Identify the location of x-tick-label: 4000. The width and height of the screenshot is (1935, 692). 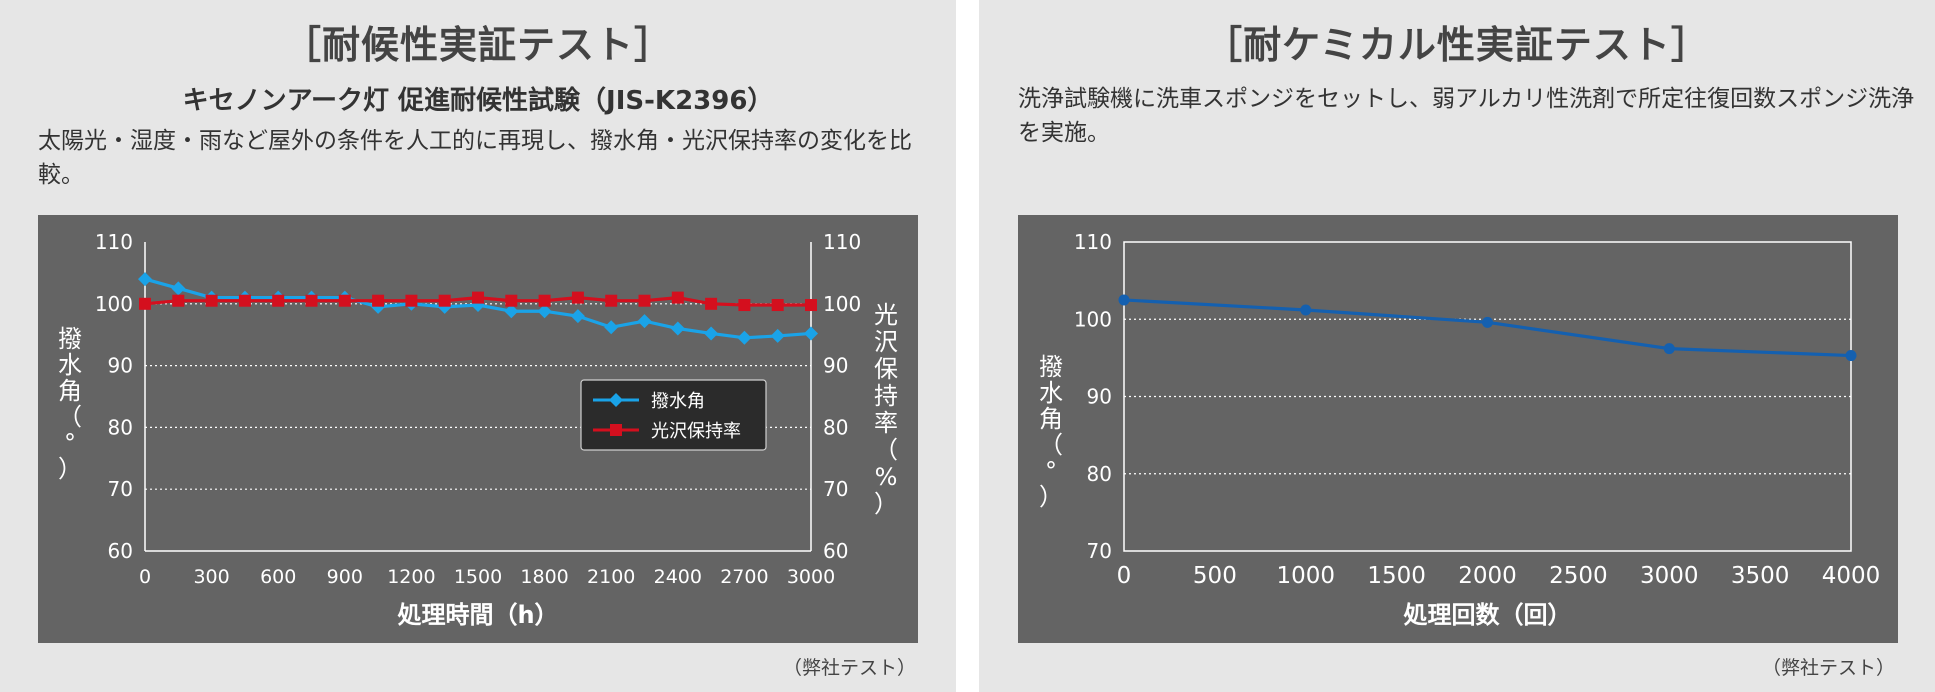
(1851, 576).